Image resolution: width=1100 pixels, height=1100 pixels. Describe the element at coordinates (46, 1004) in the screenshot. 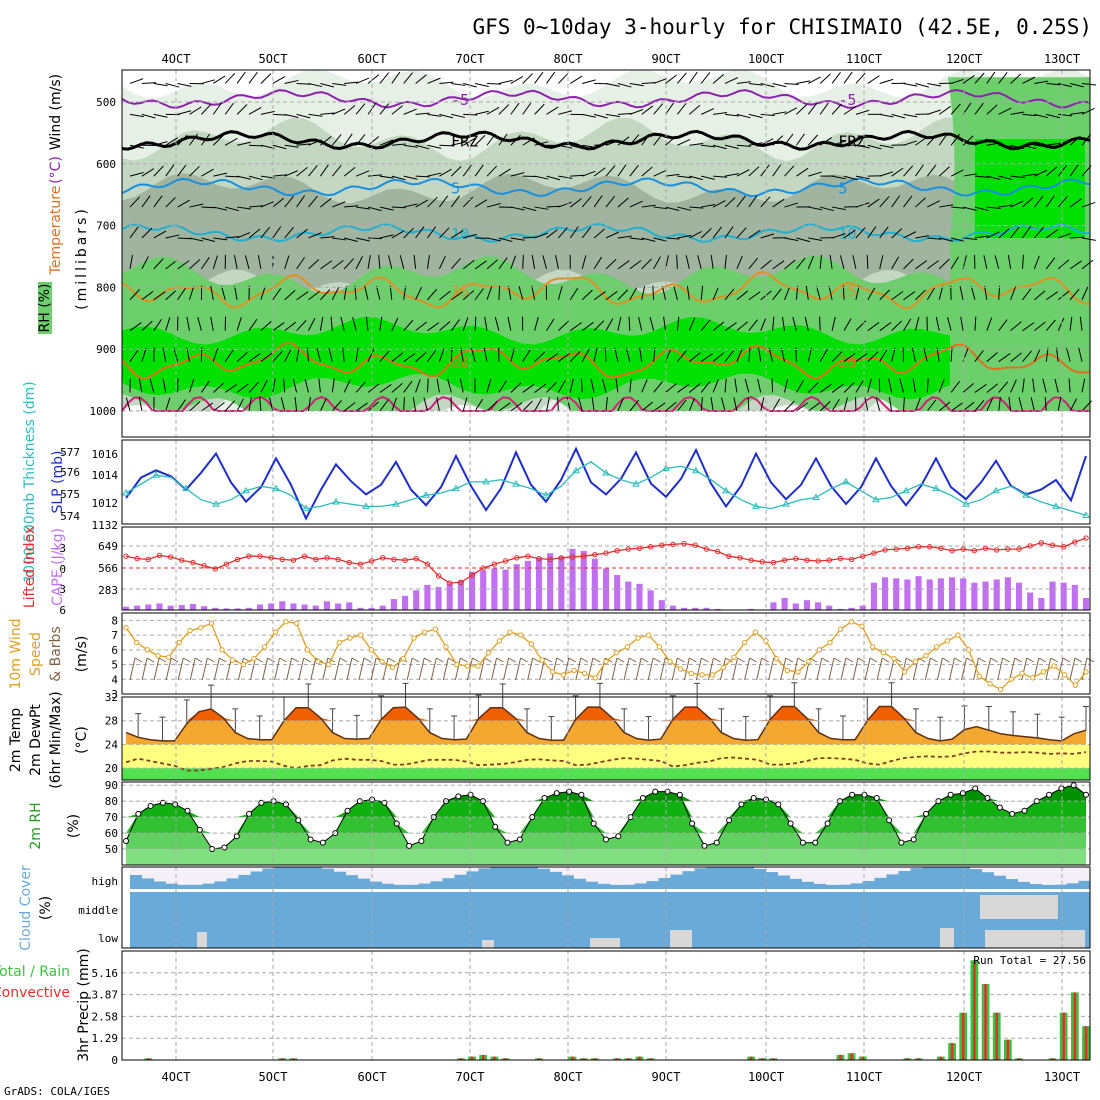

I see `precip-labels: Total / Rain Convective 3hr Precip (mm)` at that location.